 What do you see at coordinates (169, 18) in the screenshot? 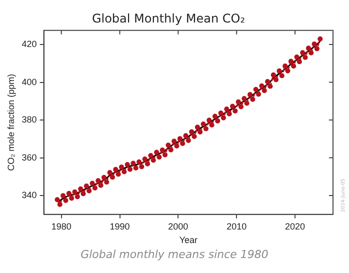
I see `chart-title: Global Monthly Mean CO₂` at bounding box center [169, 18].